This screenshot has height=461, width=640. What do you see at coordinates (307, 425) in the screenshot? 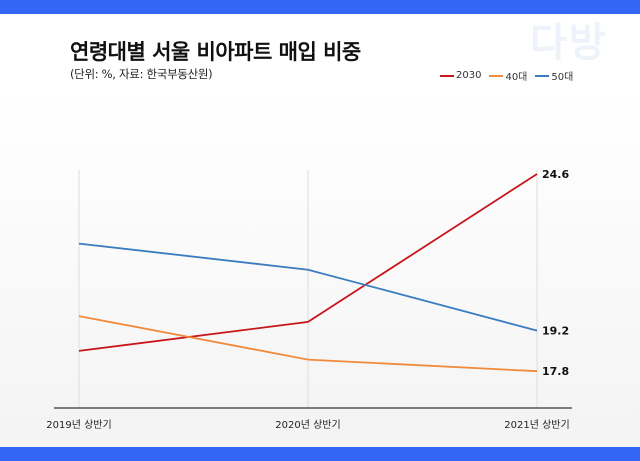
I see `x-tick-label: 2020년 상반기` at bounding box center [307, 425].